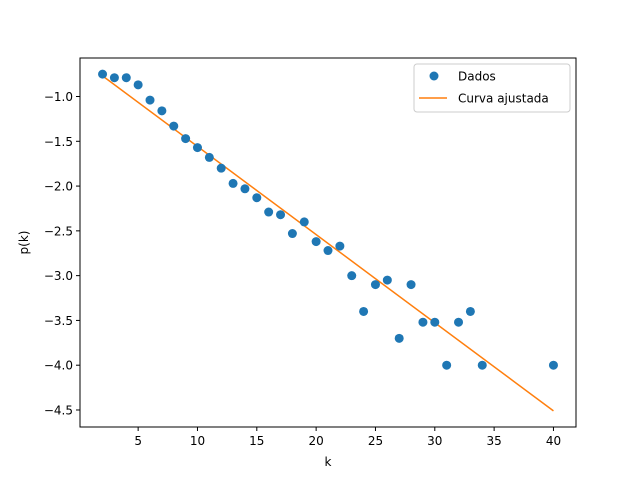 This screenshot has height=480, width=640. What do you see at coordinates (62, 253) in the screenshot?
I see `y-axis: −1.0 −1.5 −2.0 −2.5 −3.0 −3.5 −4.0 −4.5` at bounding box center [62, 253].